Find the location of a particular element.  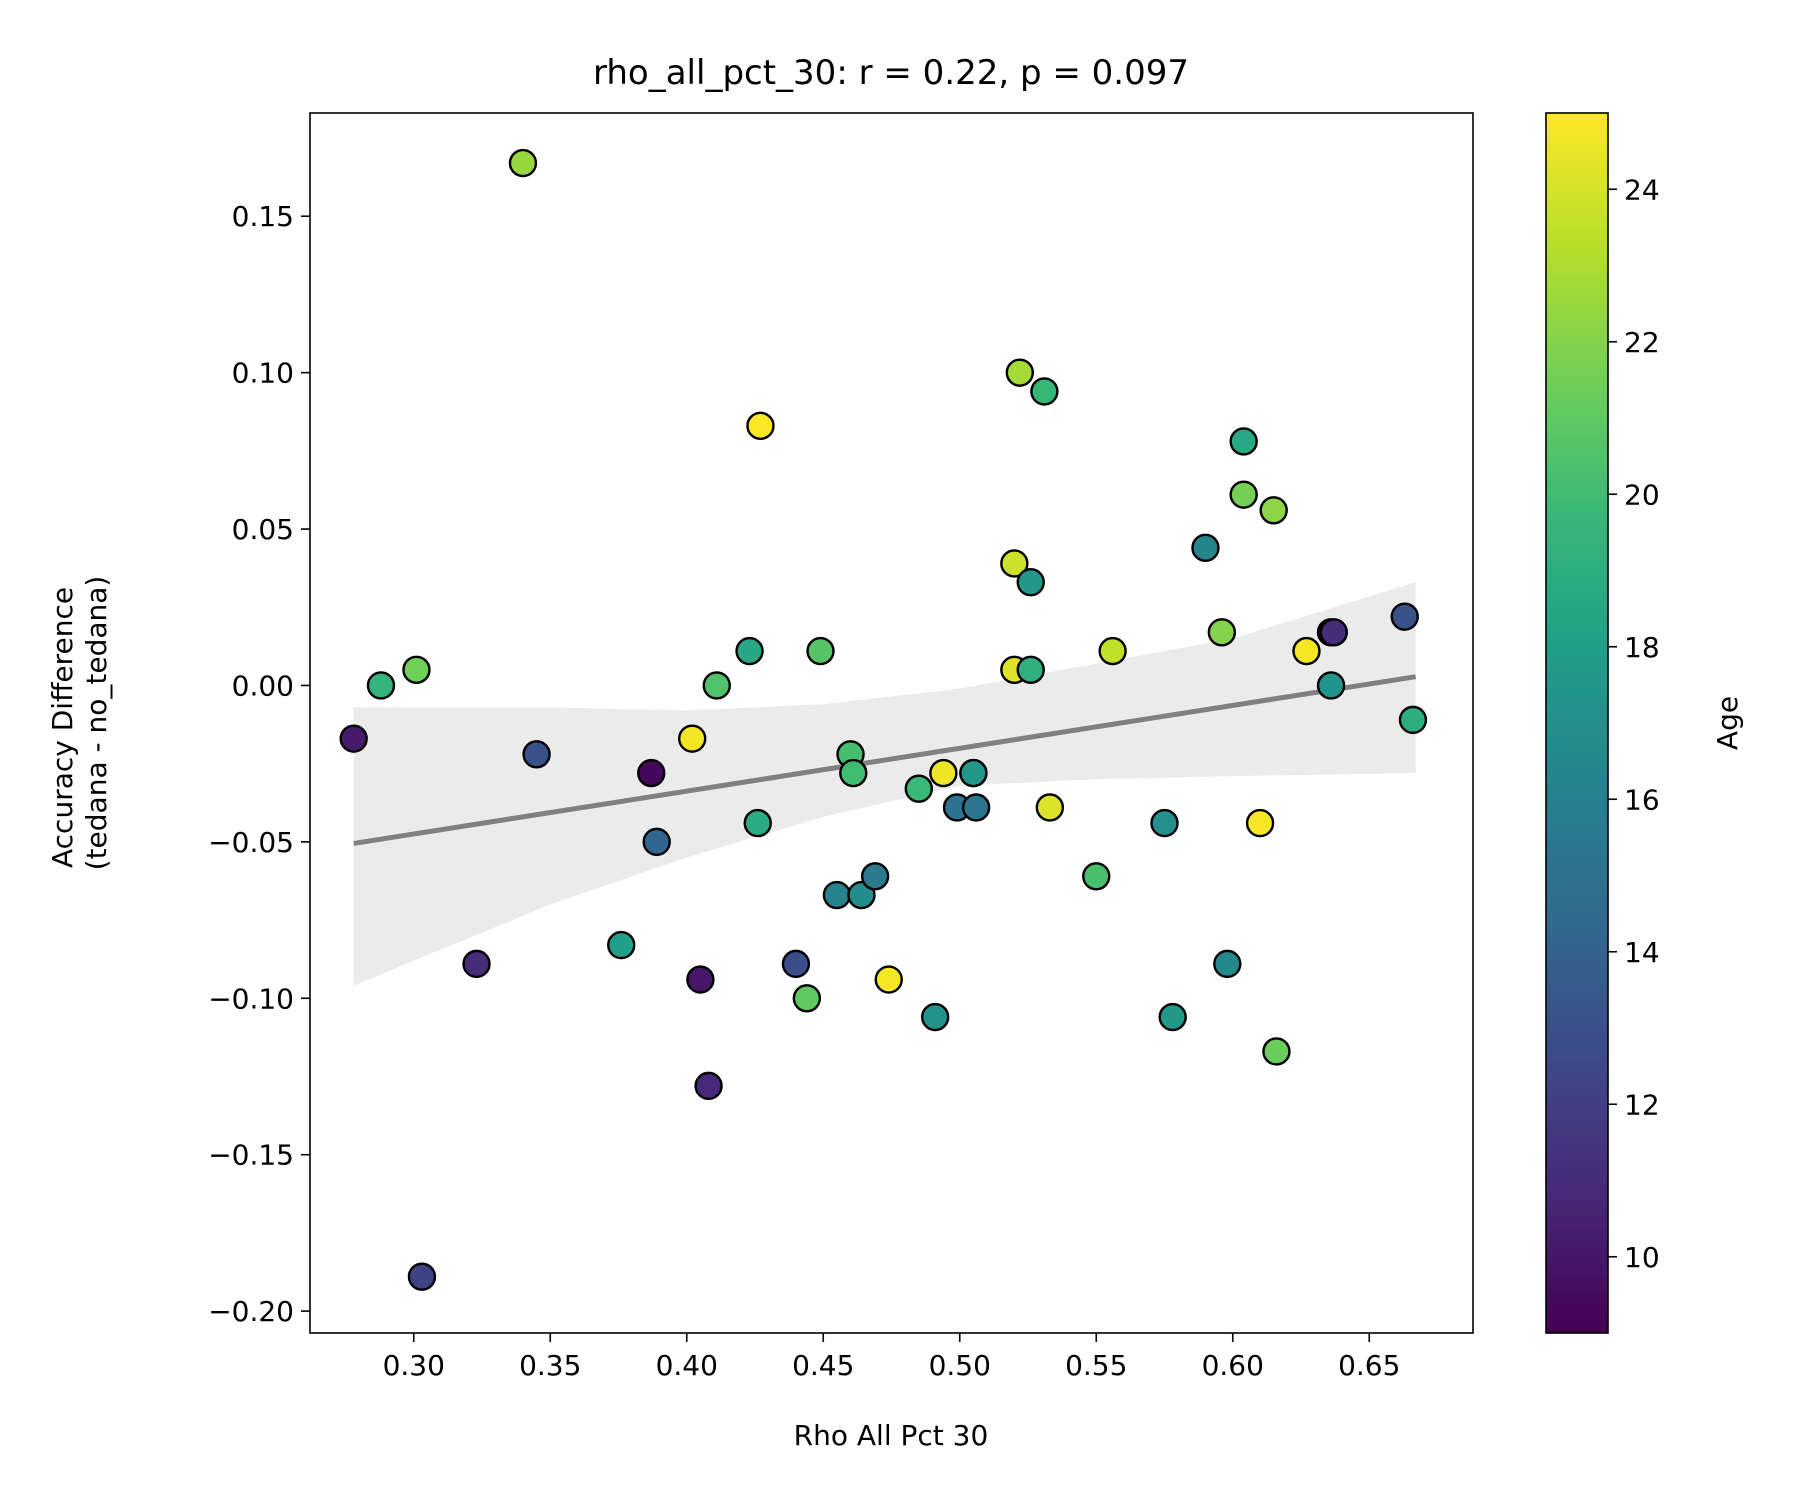

y-axis-label: Accuracy Difference (tedana - no_tedana) is located at coordinates (79, 723).